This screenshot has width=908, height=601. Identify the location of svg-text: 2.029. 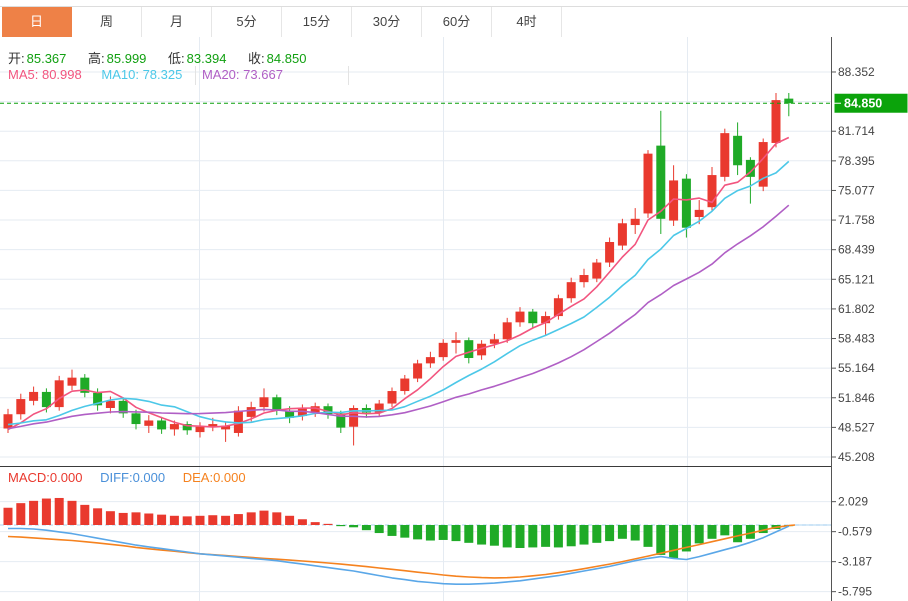
(853, 502).